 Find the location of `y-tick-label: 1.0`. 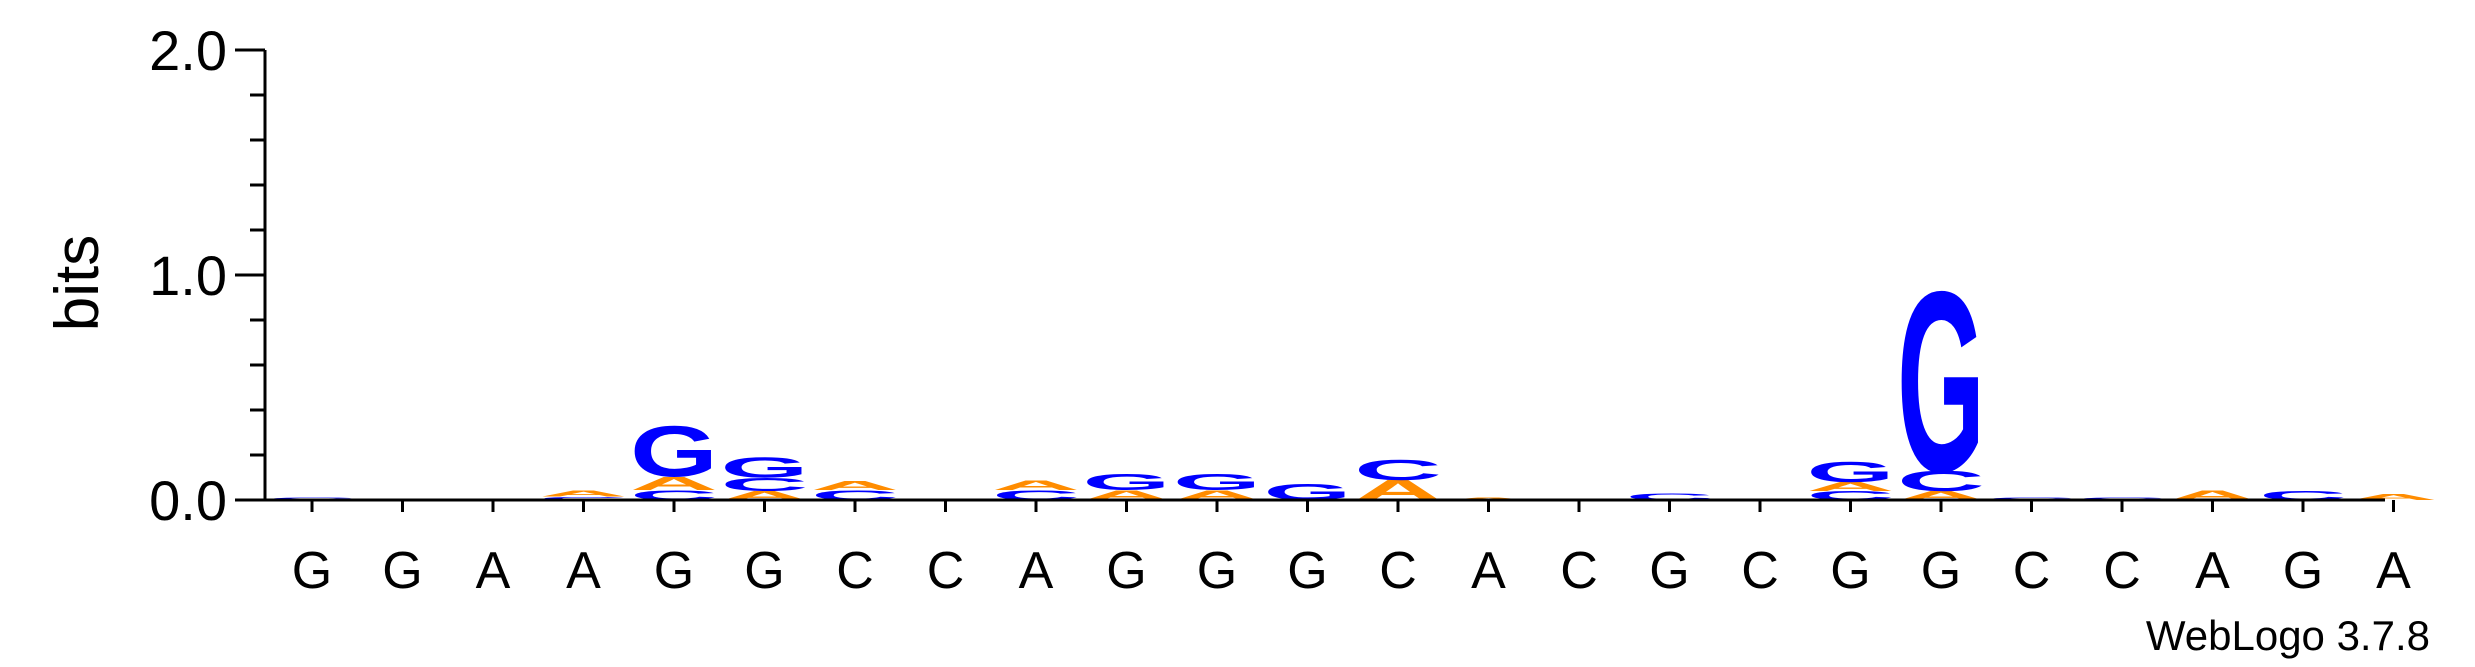

y-tick-label: 1.0 is located at coordinates (188, 275).